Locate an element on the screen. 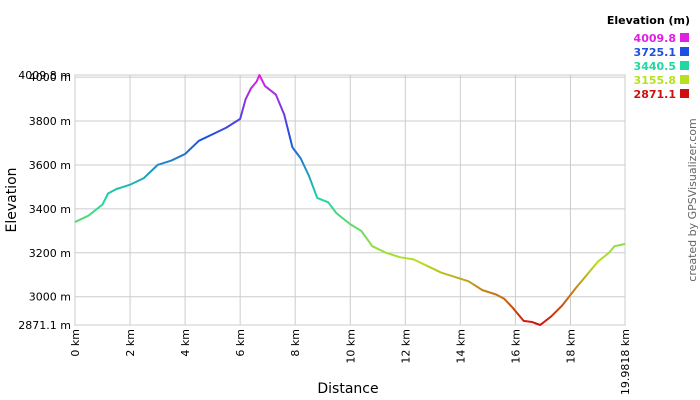  y-tick-label: 3400 m is located at coordinates (50, 209).